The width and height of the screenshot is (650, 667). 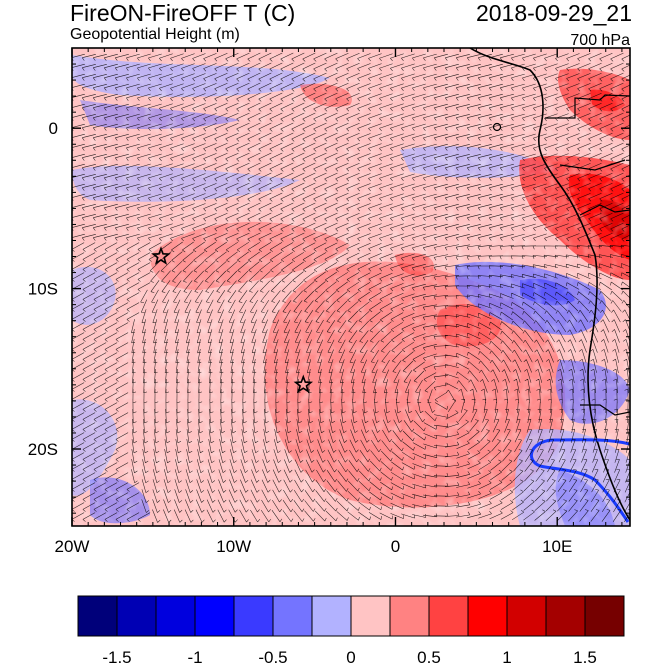 What do you see at coordinates (232, 320) in the screenshot?
I see `markers` at bounding box center [232, 320].